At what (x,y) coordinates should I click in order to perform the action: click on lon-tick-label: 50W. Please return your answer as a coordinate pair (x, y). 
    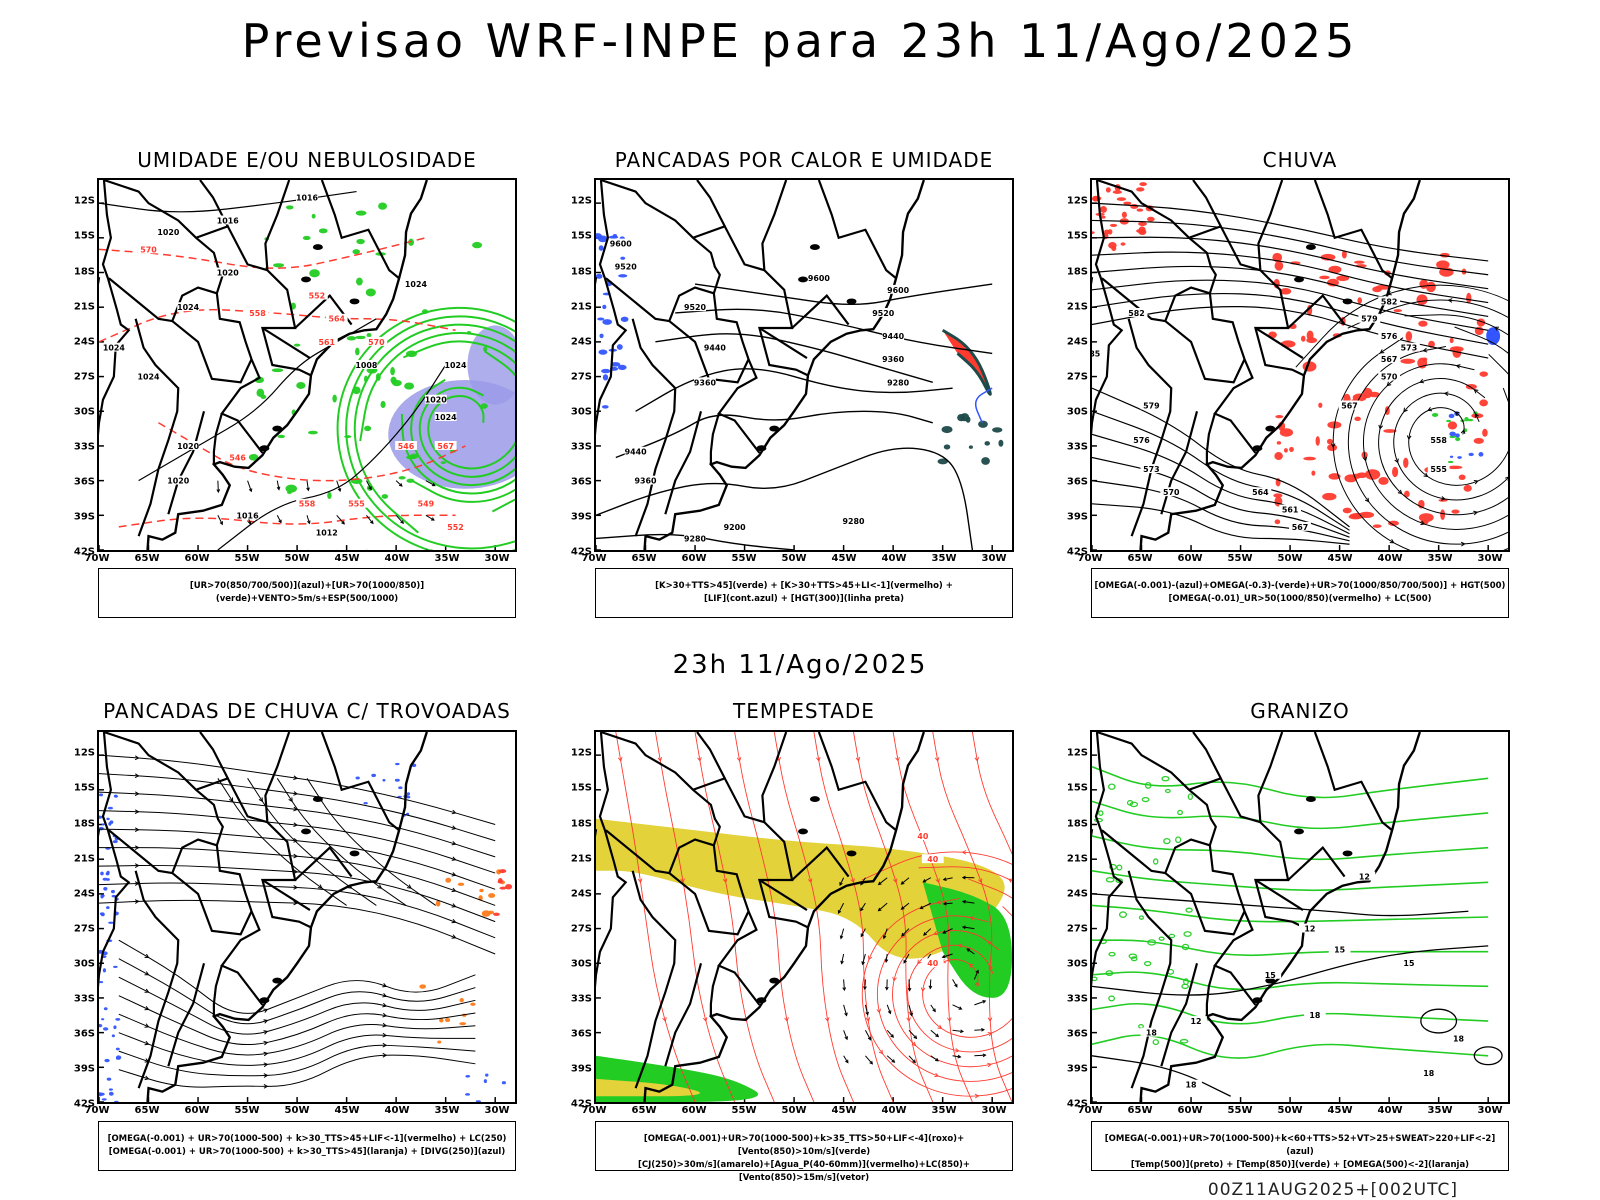
    Looking at the image, I should click on (794, 558).